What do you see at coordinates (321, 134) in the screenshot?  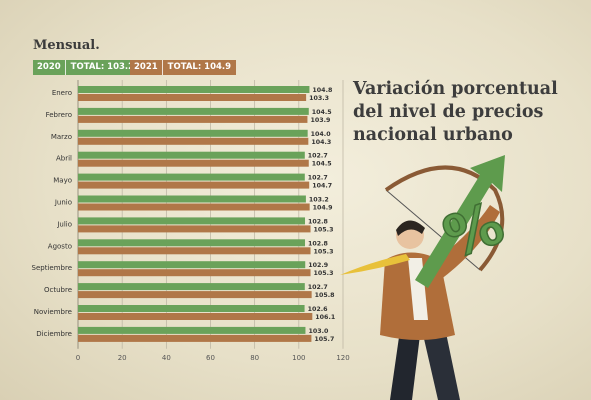 I see `data-label-2020: 104.0` at bounding box center [321, 134].